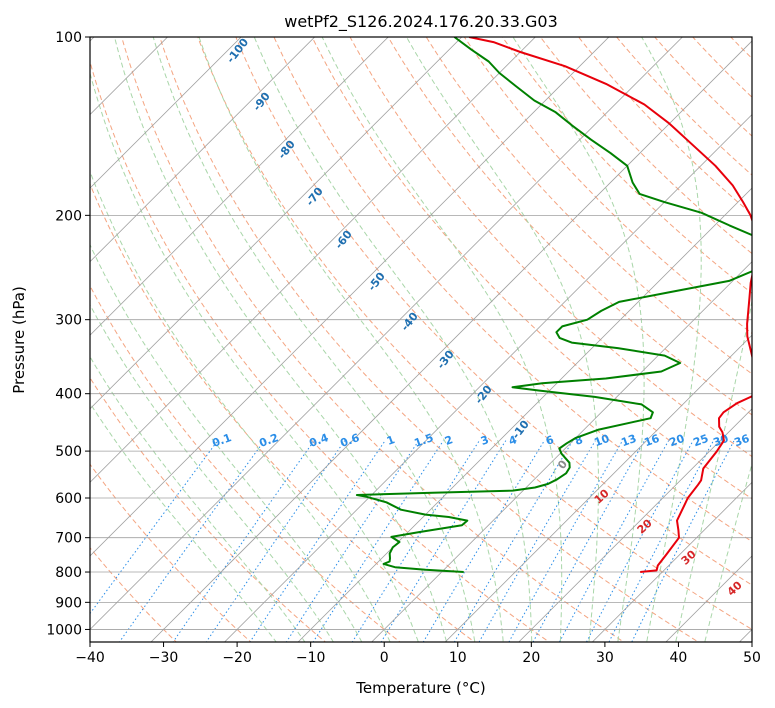 This screenshot has width=775, height=708. What do you see at coordinates (68, 395) in the screenshot?
I see `y-tick-label: 400` at bounding box center [68, 395].